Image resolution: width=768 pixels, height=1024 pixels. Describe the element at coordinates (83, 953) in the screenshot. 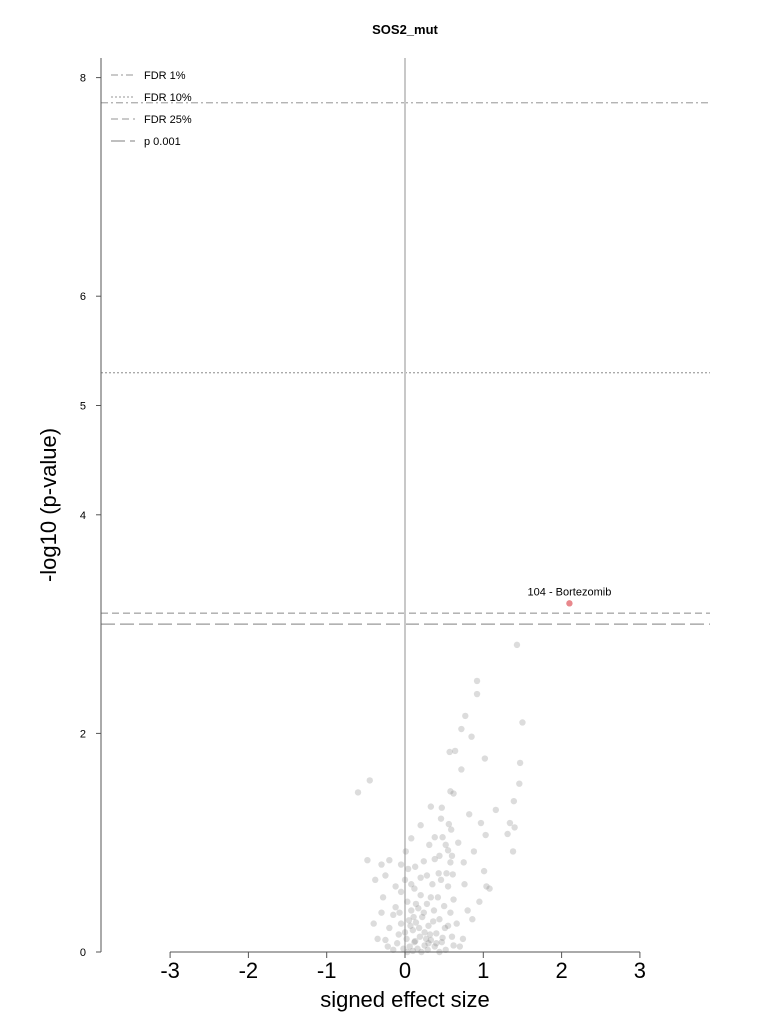

I see `y-tick-label: 0` at that location.